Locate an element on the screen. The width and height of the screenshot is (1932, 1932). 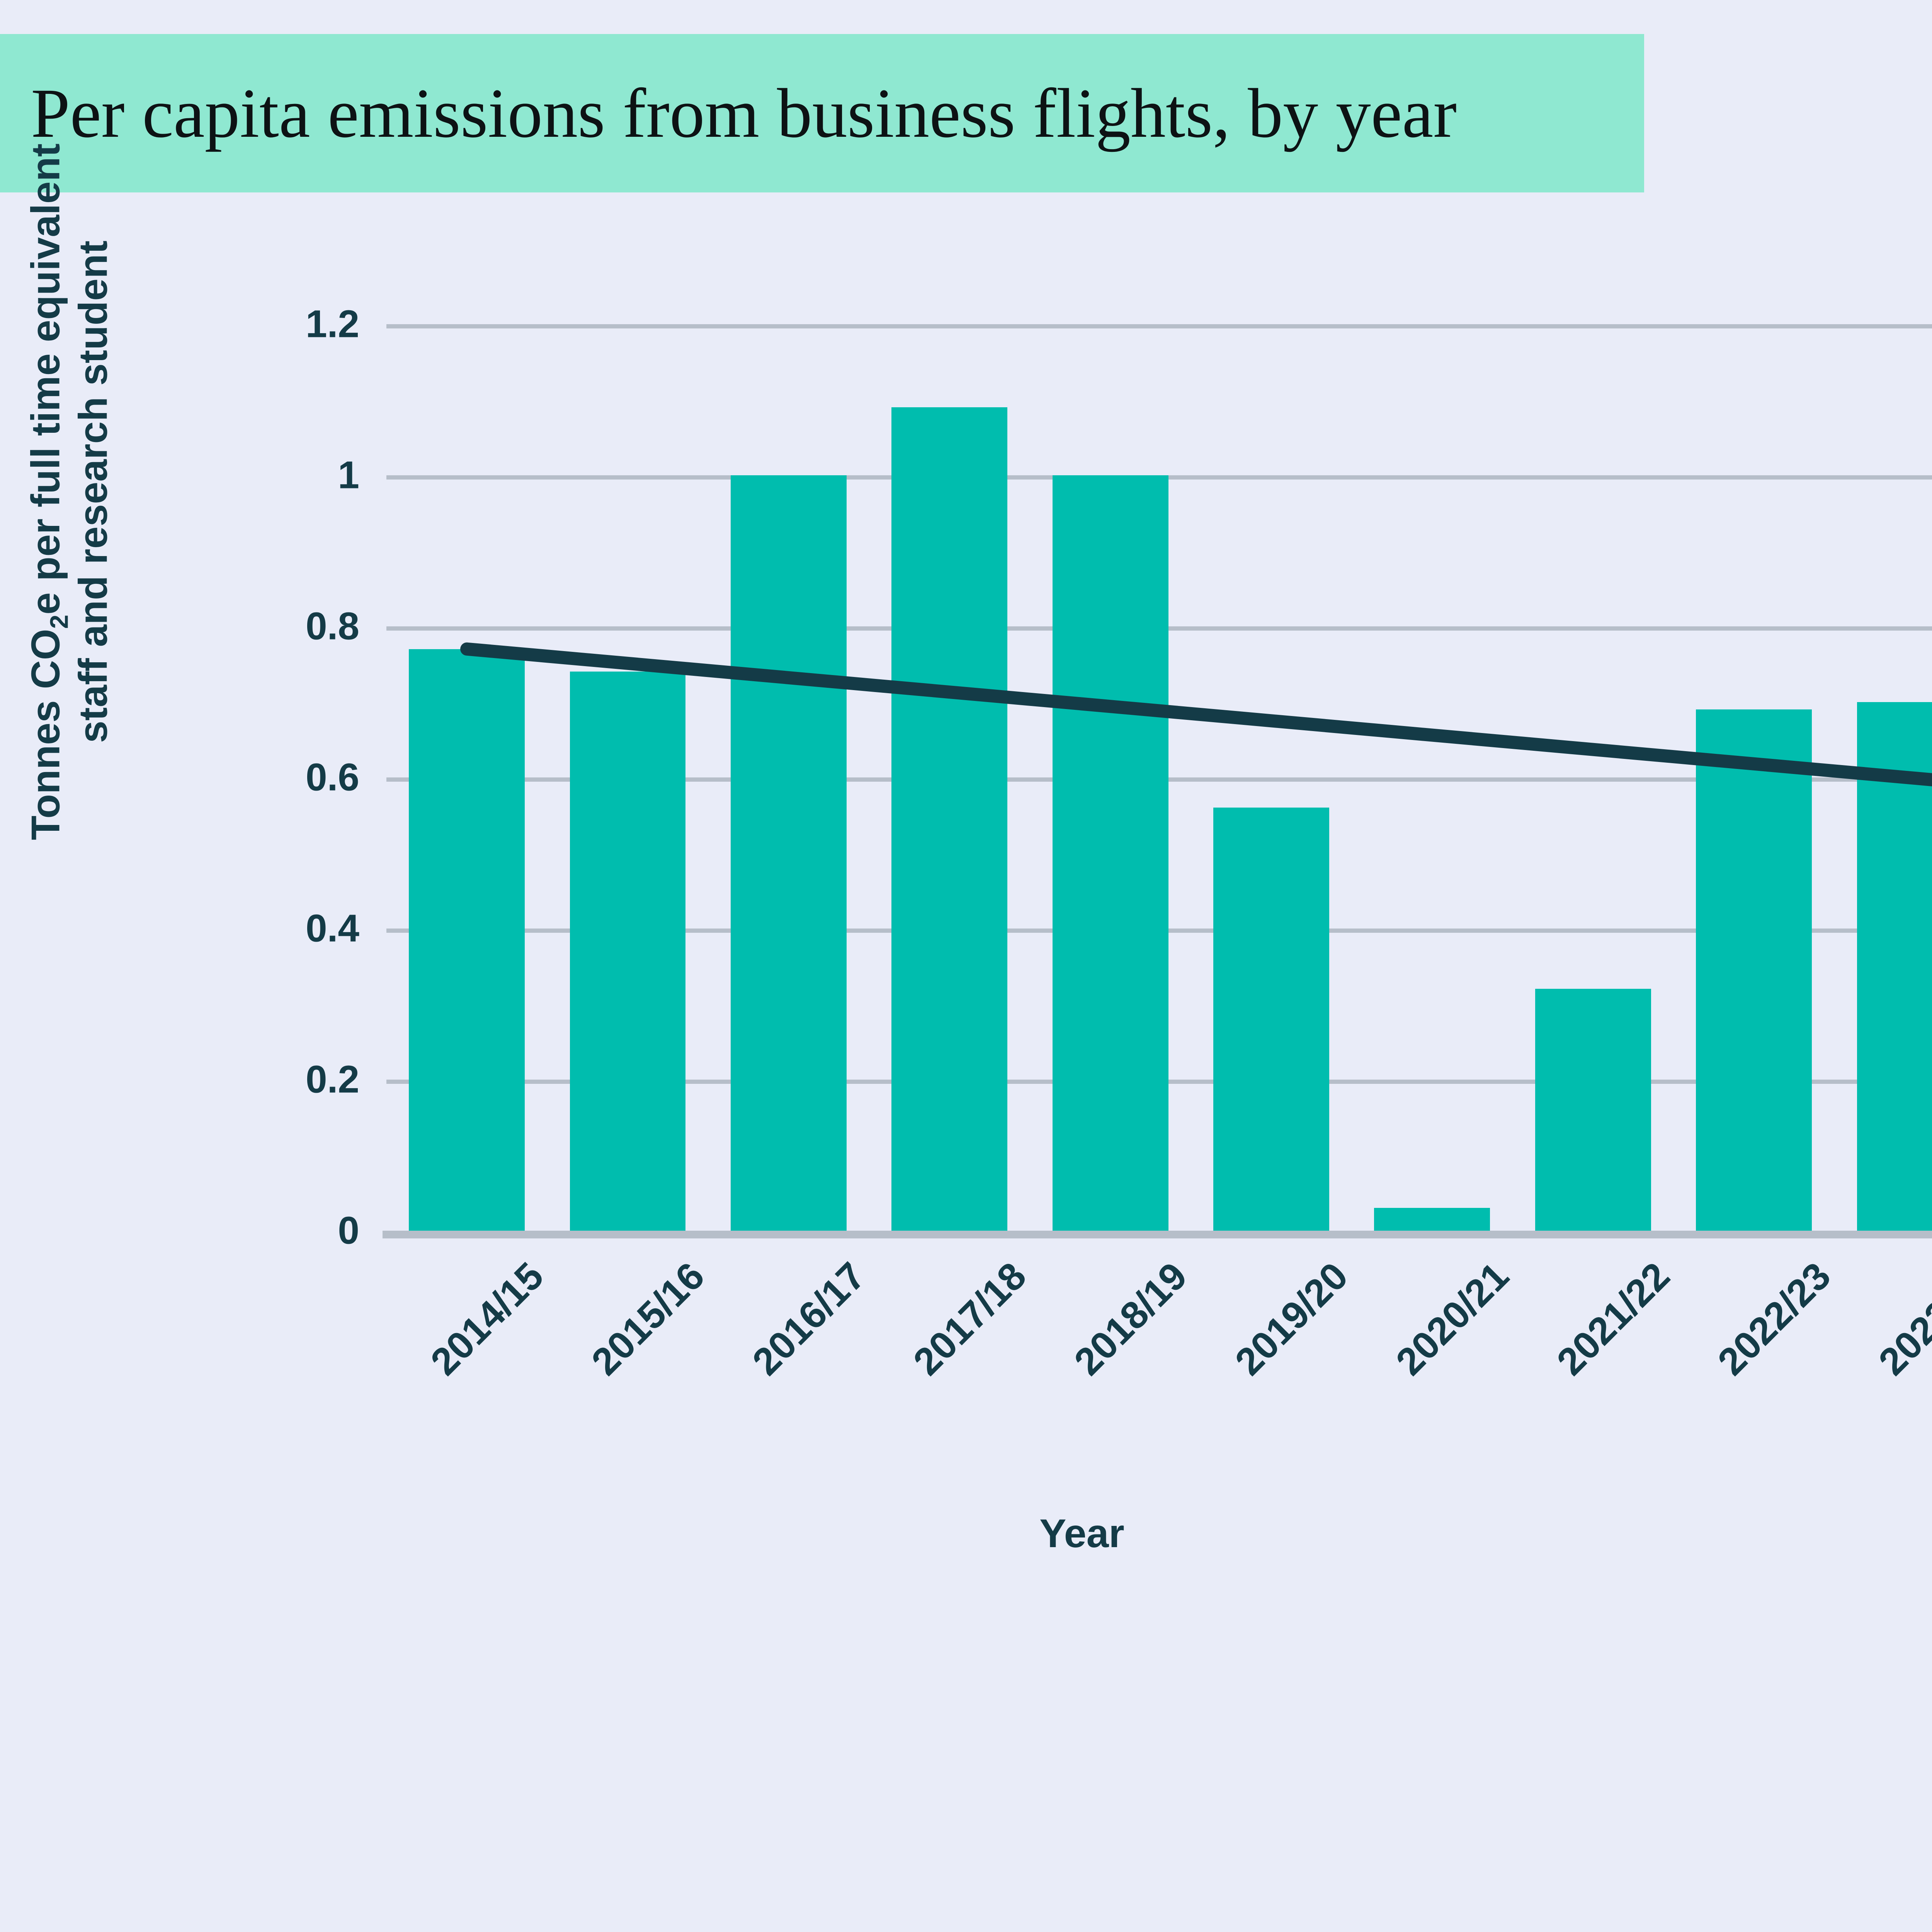
x-axis-line is located at coordinates (1157, 1234).